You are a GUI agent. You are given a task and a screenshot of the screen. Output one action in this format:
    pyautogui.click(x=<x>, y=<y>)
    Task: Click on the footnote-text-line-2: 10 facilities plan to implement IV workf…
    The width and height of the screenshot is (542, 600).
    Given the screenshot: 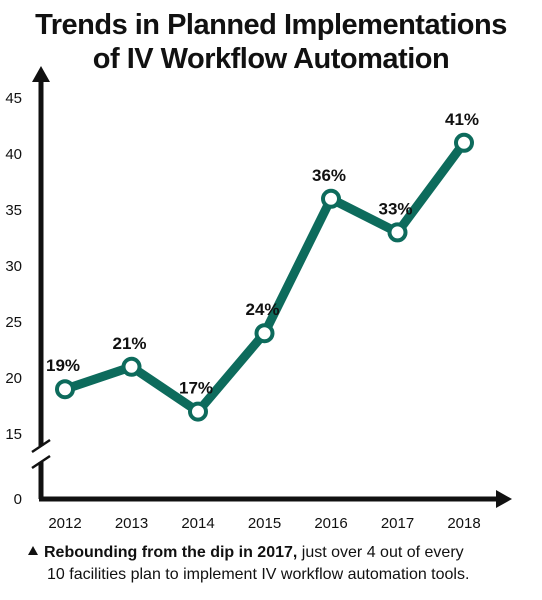 What is the action you would take?
    pyautogui.click(x=258, y=574)
    